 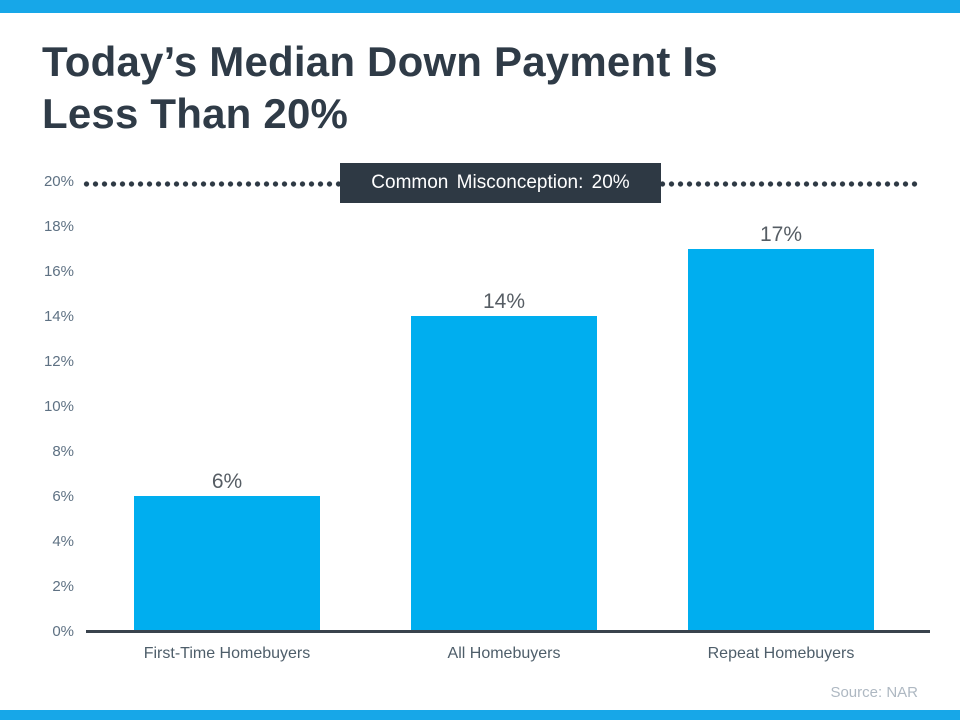 I want to click on category-label: All Homebuyers, so click(x=504, y=653).